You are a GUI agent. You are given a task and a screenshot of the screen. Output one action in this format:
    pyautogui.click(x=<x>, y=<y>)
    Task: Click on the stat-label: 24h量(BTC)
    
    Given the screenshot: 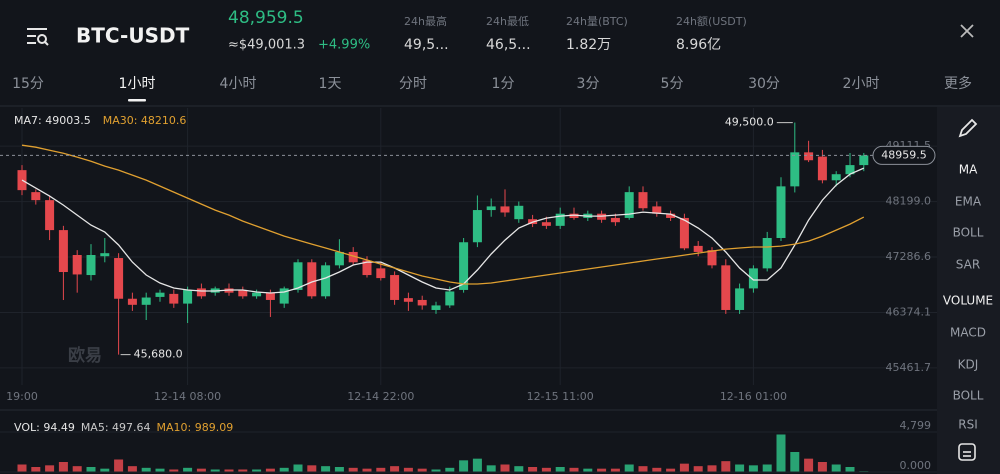 What is the action you would take?
    pyautogui.click(x=597, y=21)
    